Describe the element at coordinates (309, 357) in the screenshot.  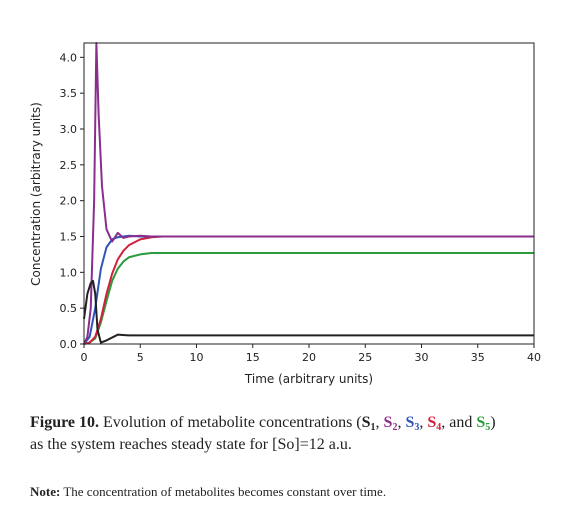
I see `x-tick-label: 20` at that location.